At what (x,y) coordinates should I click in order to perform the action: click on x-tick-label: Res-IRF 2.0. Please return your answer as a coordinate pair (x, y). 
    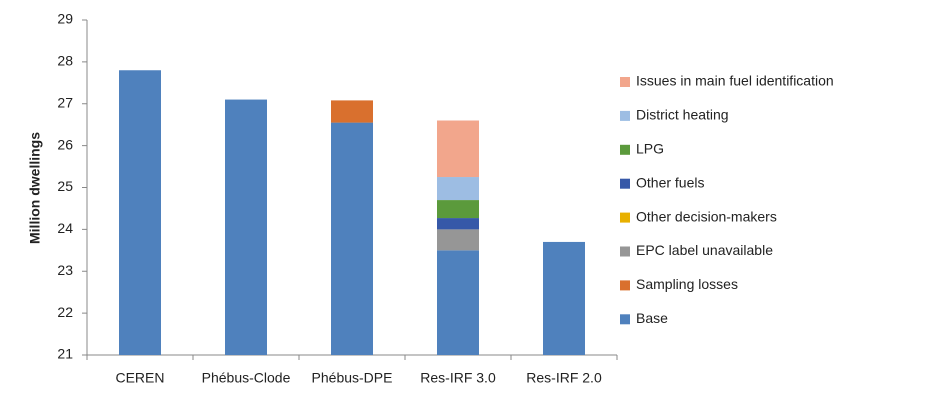
    Looking at the image, I should click on (564, 378).